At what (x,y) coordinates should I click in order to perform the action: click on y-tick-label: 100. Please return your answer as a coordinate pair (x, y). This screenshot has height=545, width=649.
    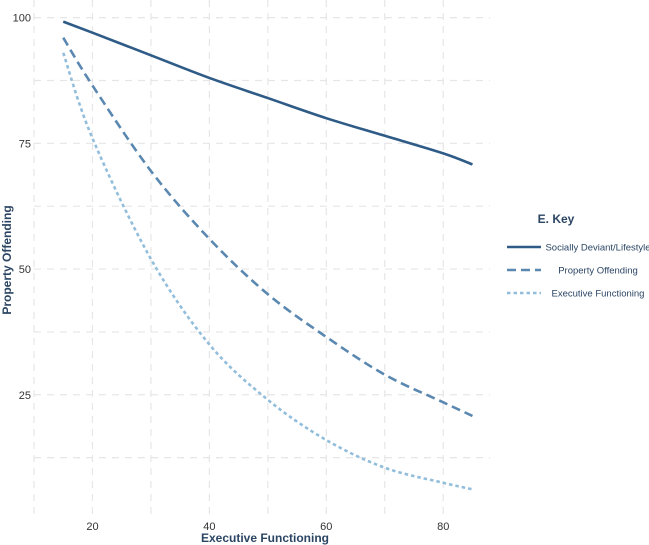
    Looking at the image, I should click on (22, 19).